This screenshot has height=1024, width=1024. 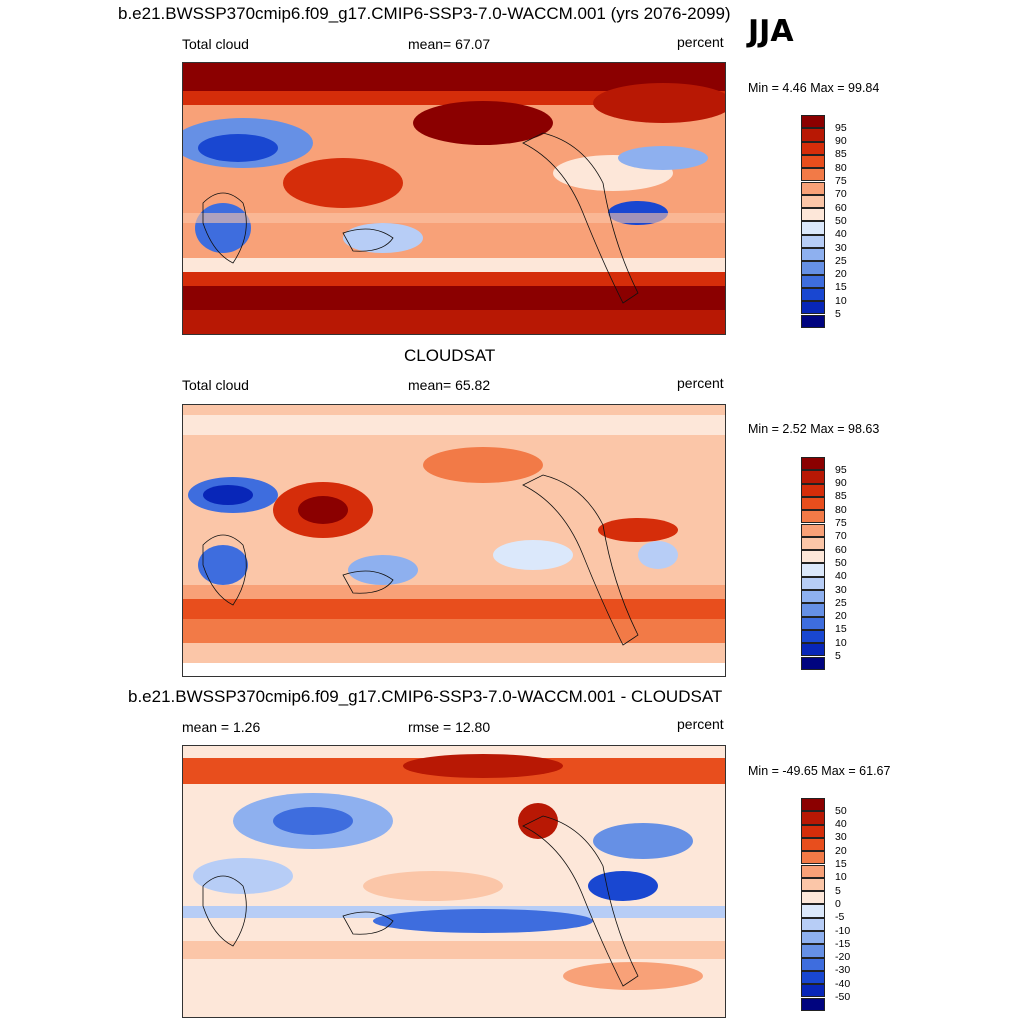 What do you see at coordinates (221, 727) in the screenshot?
I see `panel-3-mean-label: mean = 1.26` at bounding box center [221, 727].